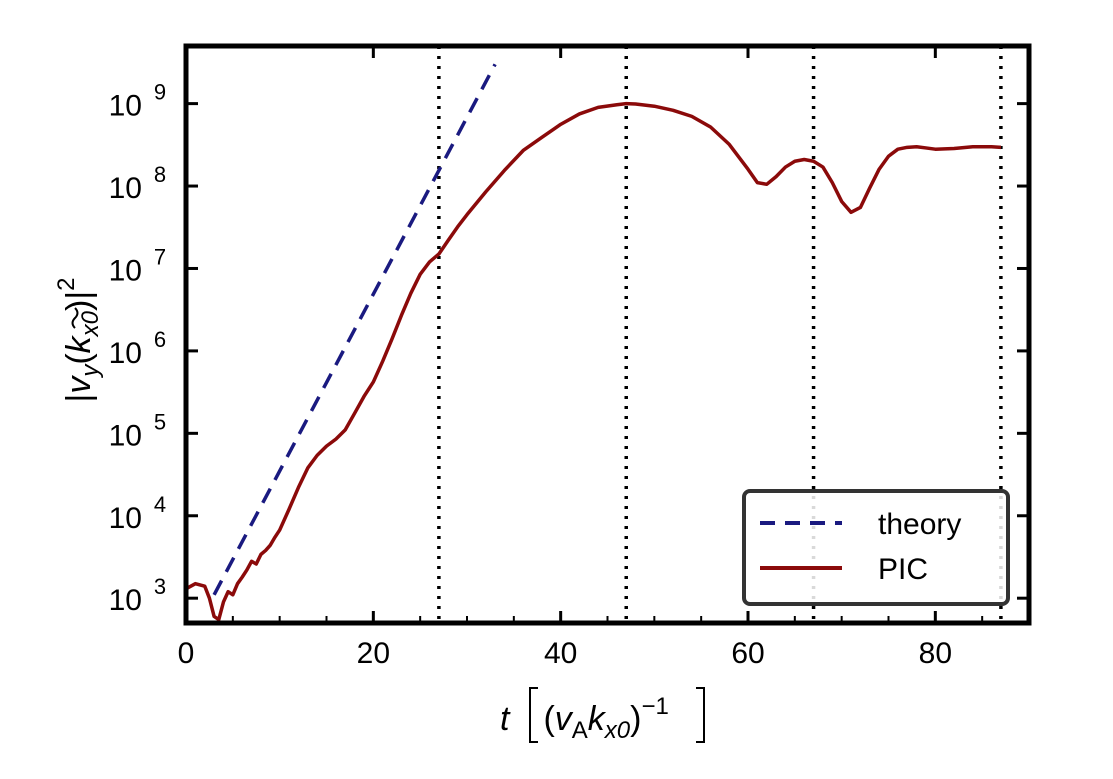 The width and height of the screenshot is (1113, 779). I want to click on y-axis-label: |vy(kx0)|2, so click(78, 339).